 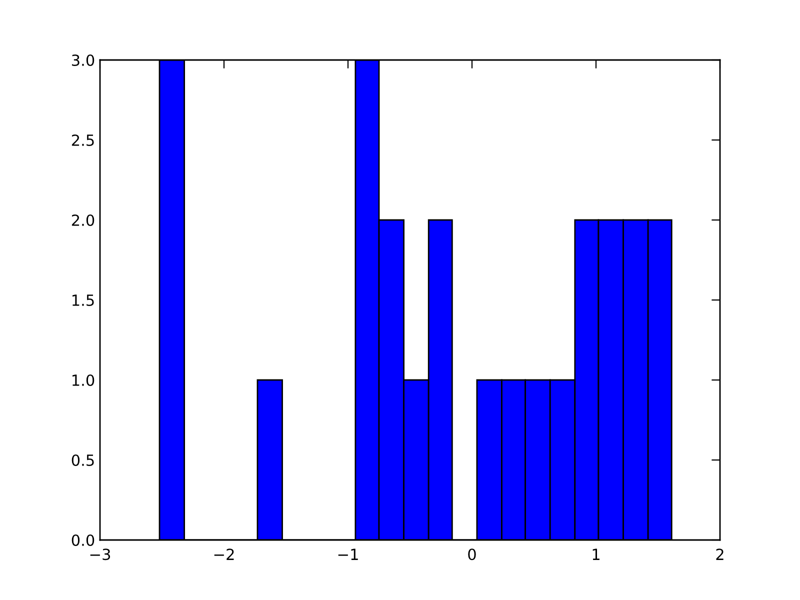 What do you see at coordinates (83, 460) in the screenshot?
I see `y-tick-label: 0.5` at bounding box center [83, 460].